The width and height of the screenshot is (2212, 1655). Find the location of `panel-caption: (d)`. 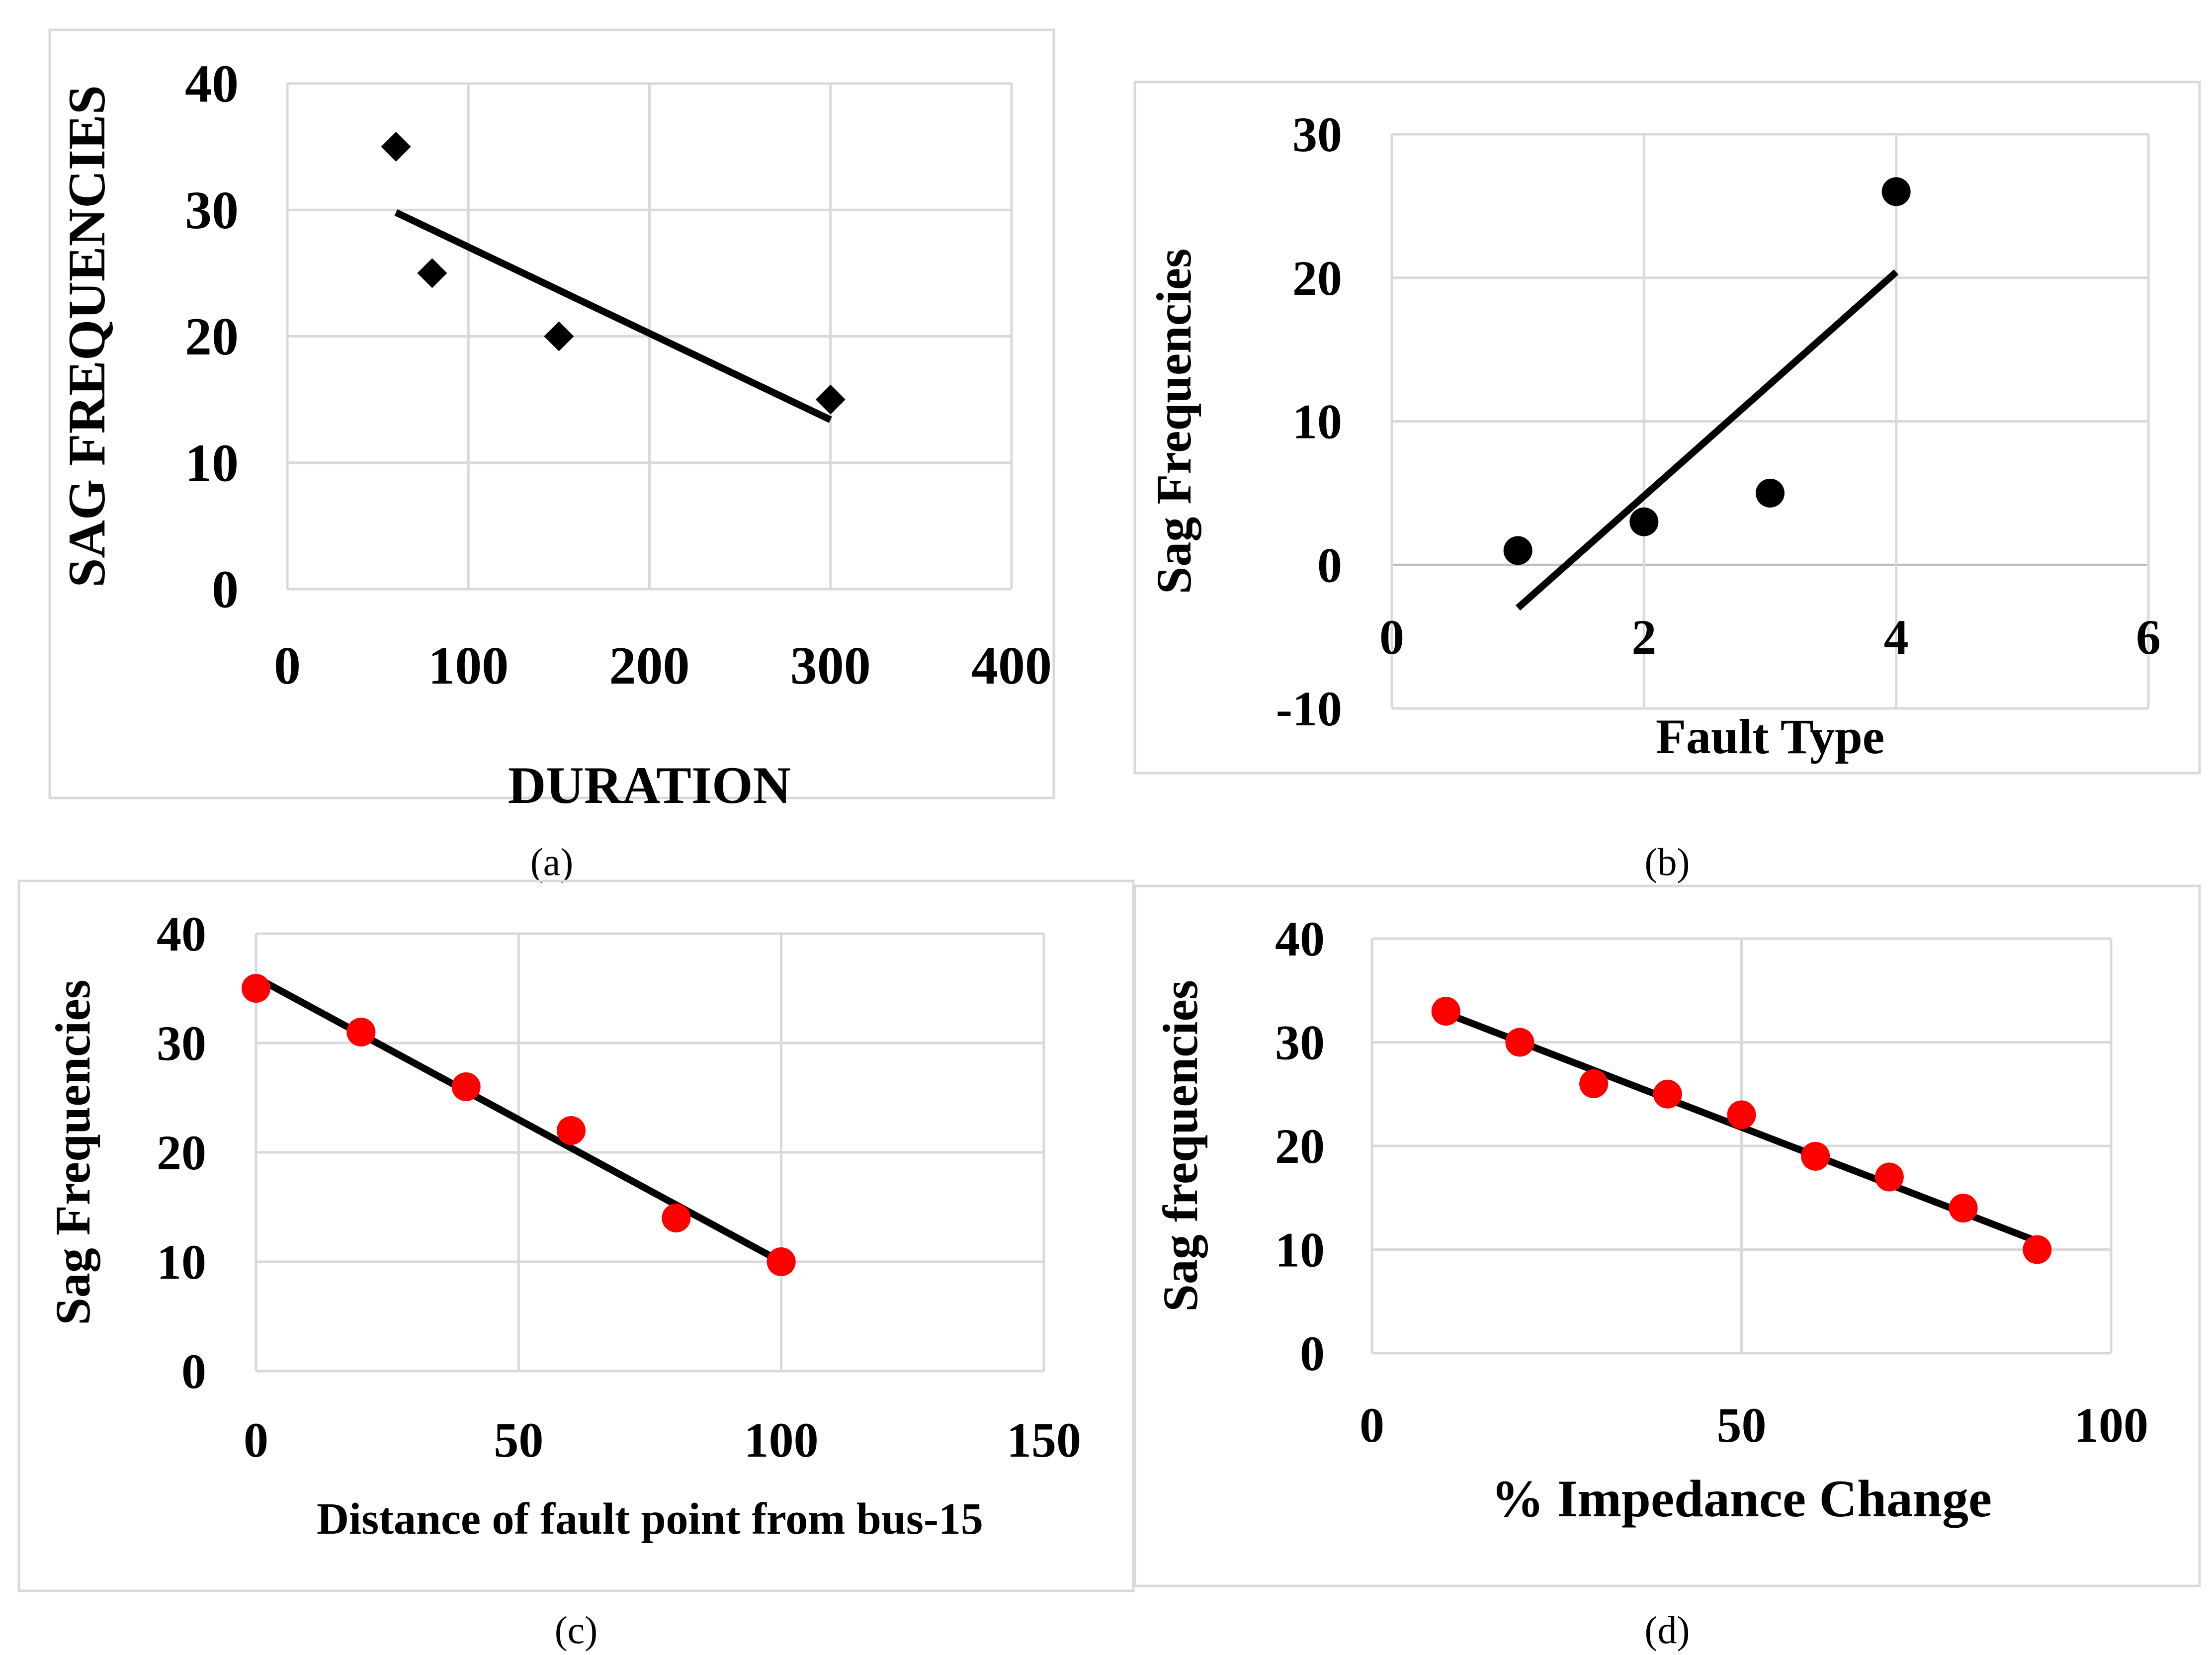

panel-caption: (d) is located at coordinates (1667, 1630).